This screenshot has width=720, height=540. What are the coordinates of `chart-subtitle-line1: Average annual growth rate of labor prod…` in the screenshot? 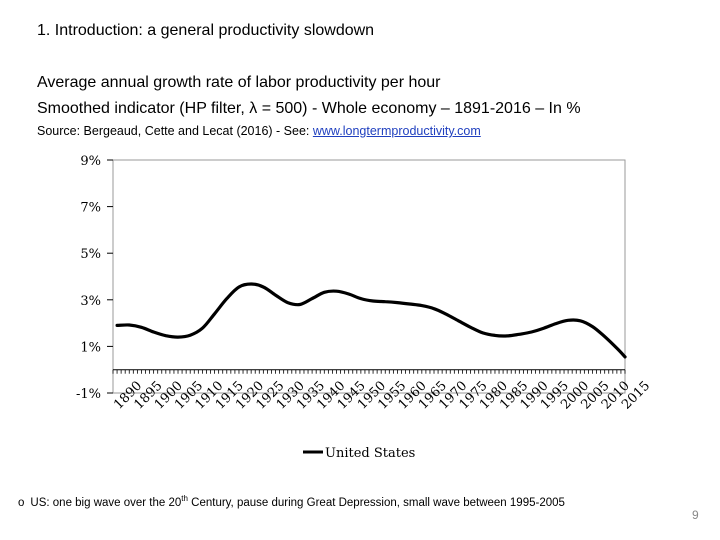 It's located at (239, 82).